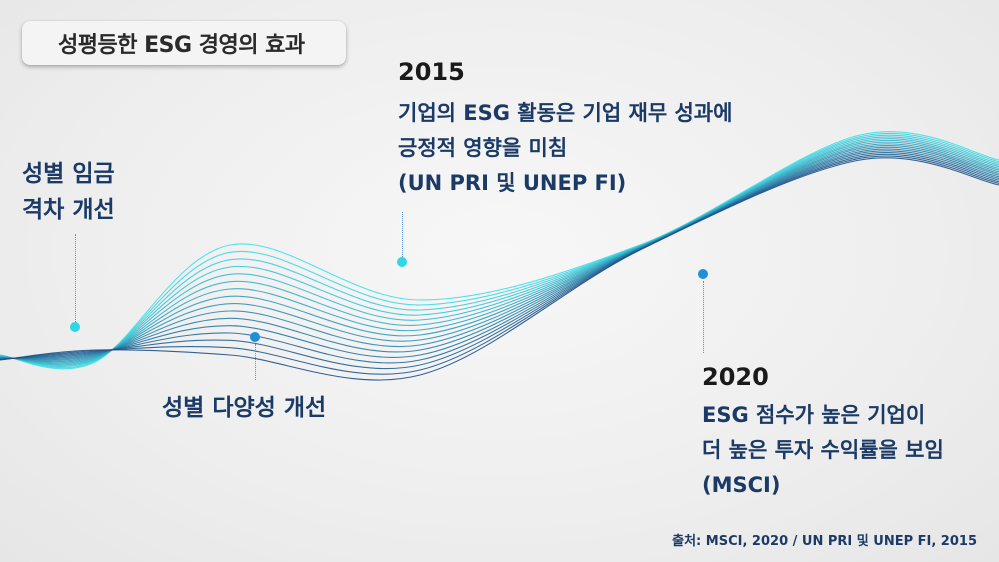 This screenshot has width=999, height=562. Describe the element at coordinates (68, 210) in the screenshot. I see `pay-gap-label-line2: 격차 개선` at that location.